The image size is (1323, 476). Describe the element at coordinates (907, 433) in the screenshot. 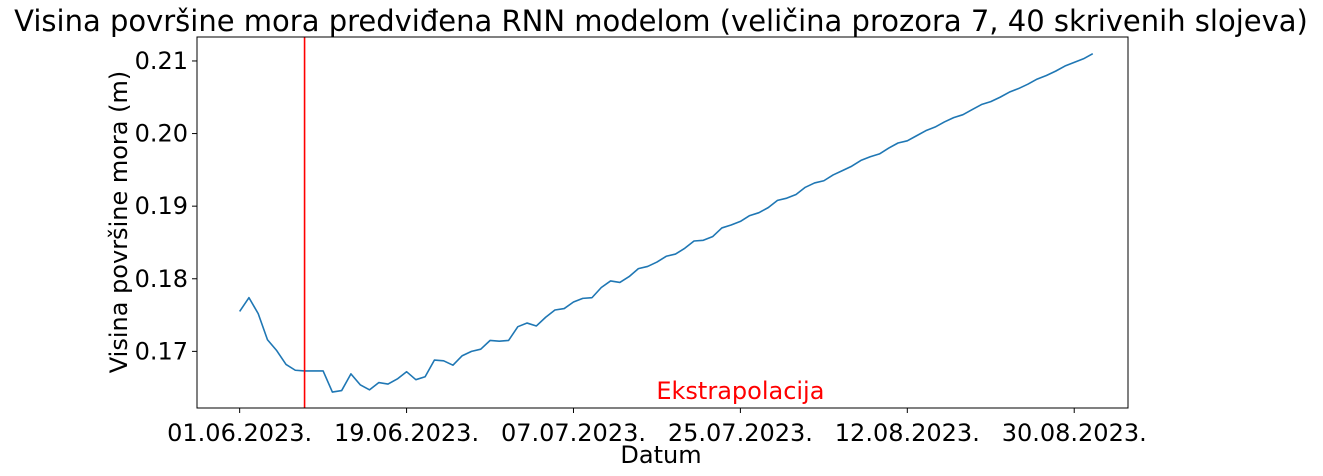

I see `x-tick-label: 12.08.2023.` at that location.